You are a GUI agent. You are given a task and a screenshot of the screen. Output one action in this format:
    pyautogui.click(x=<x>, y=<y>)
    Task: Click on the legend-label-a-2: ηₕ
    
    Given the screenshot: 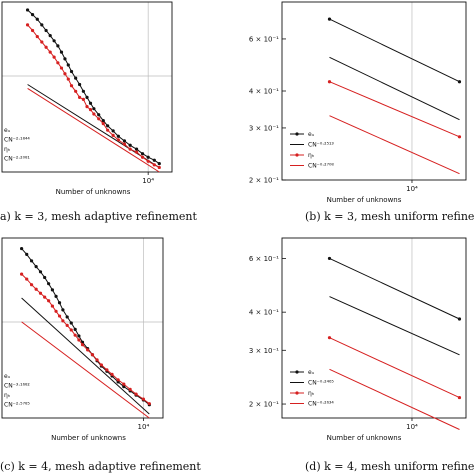 What is the action you would take?
    pyautogui.click(x=7, y=149)
    